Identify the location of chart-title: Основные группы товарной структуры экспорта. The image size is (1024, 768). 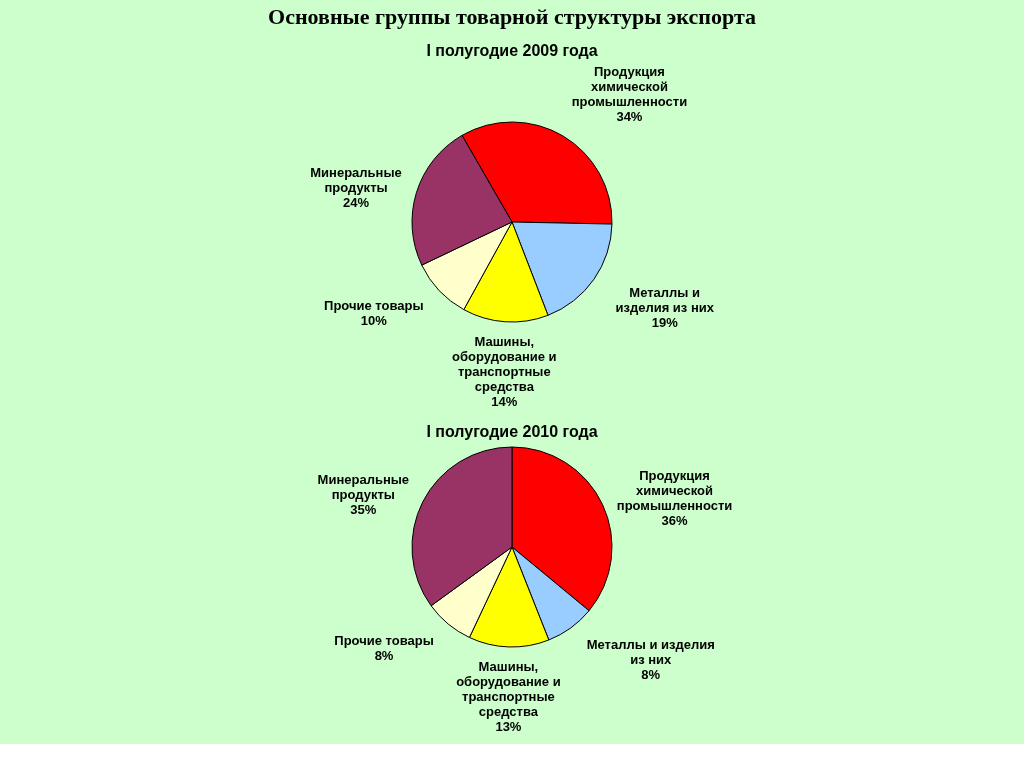
(512, 16).